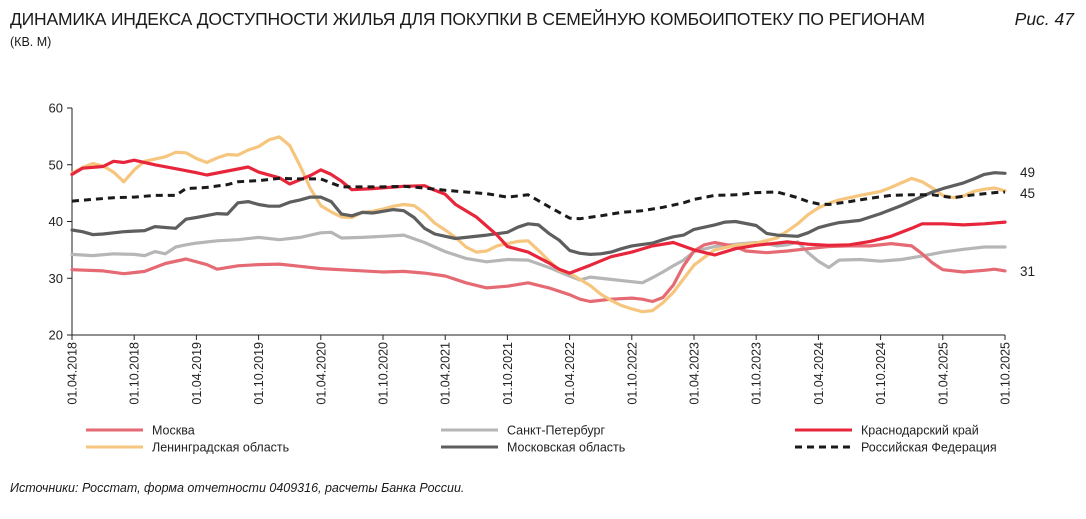 Image resolution: width=1086 pixels, height=519 pixels. I want to click on x-tick-label: 01.04.2020, so click(321, 373).